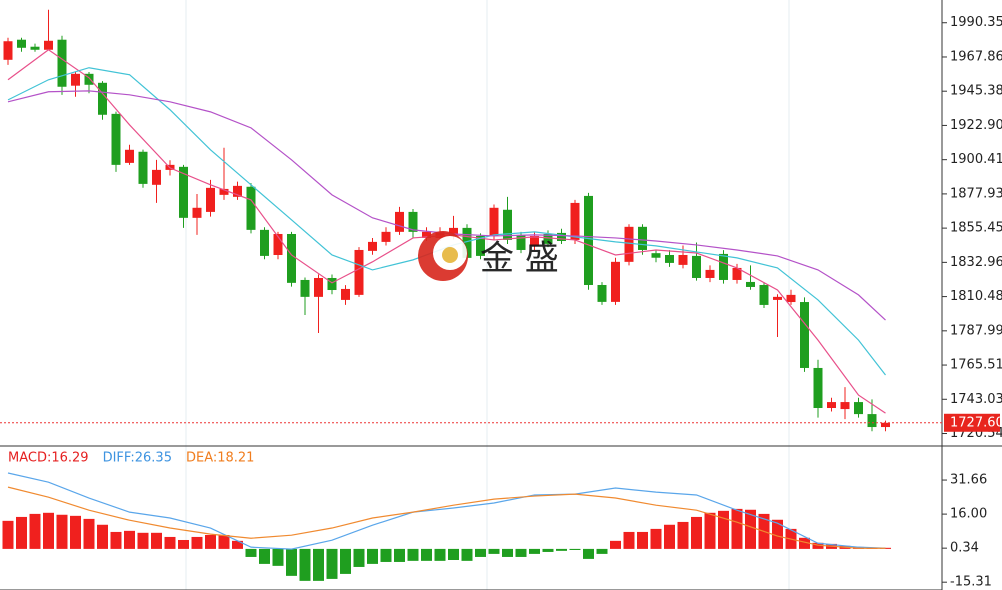  Describe the element at coordinates (220, 458) in the screenshot. I see `indicator-label: DEA:18.21` at that location.